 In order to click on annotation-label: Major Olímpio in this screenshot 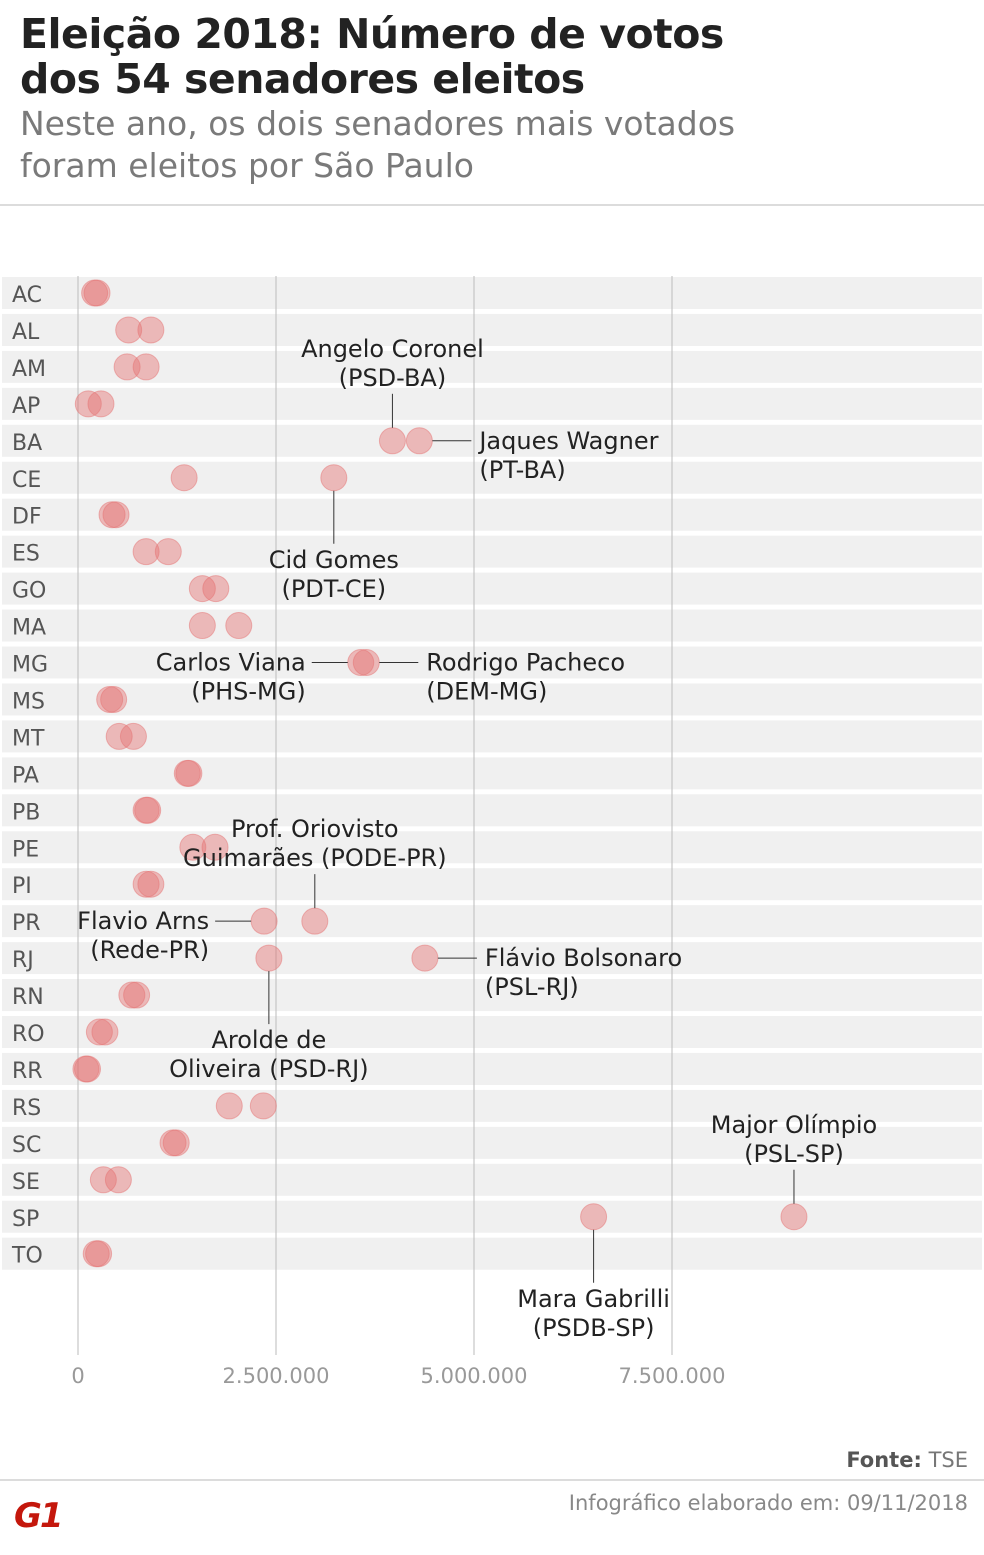, I will do `click(794, 1125)`.